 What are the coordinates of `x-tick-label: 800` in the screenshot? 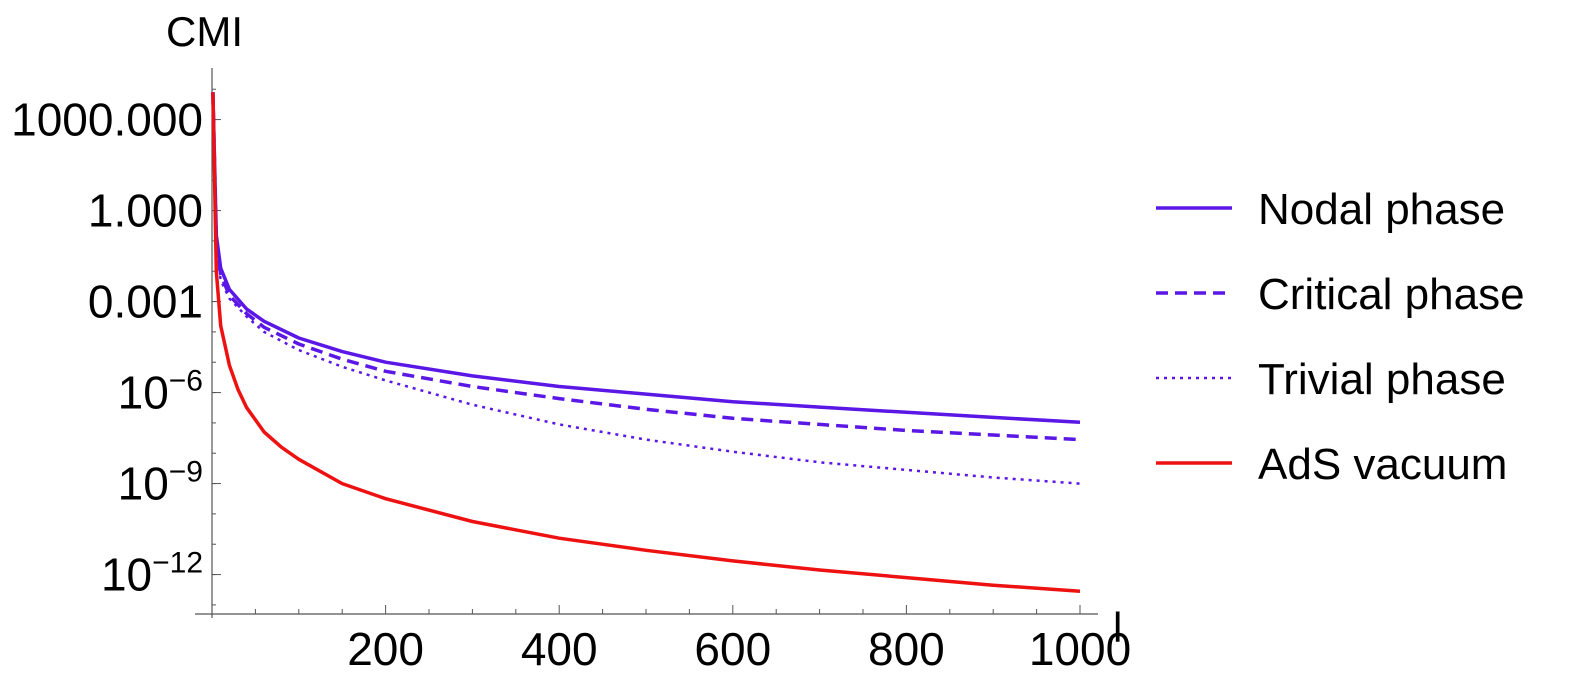 It's located at (906, 649).